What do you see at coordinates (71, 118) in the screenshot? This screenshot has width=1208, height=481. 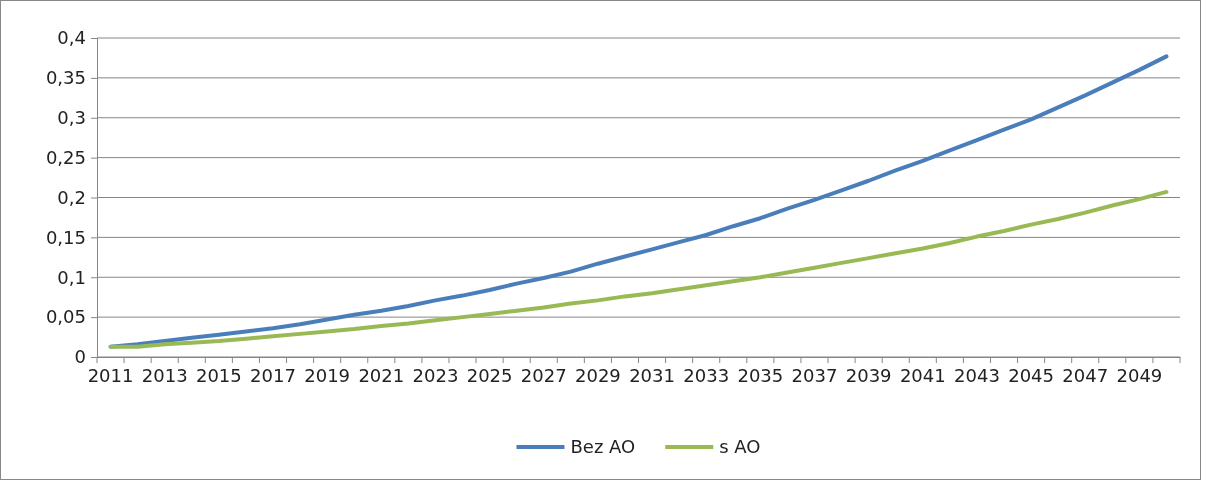 I see `y-tick-label: 0,3` at bounding box center [71, 118].